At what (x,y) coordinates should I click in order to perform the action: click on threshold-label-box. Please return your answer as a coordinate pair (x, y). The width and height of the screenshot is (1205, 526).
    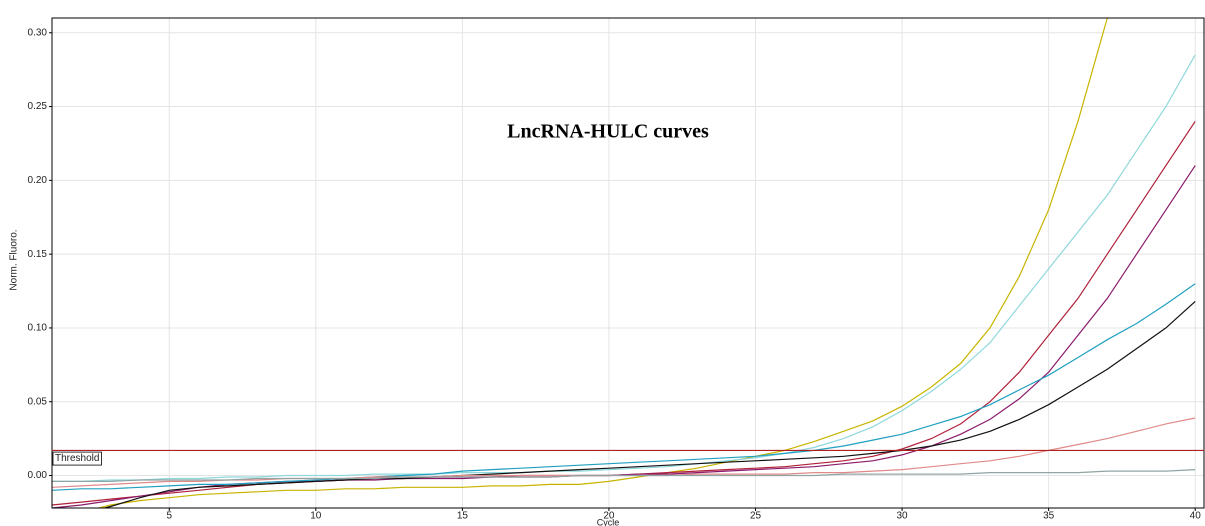
    Looking at the image, I should click on (77, 458).